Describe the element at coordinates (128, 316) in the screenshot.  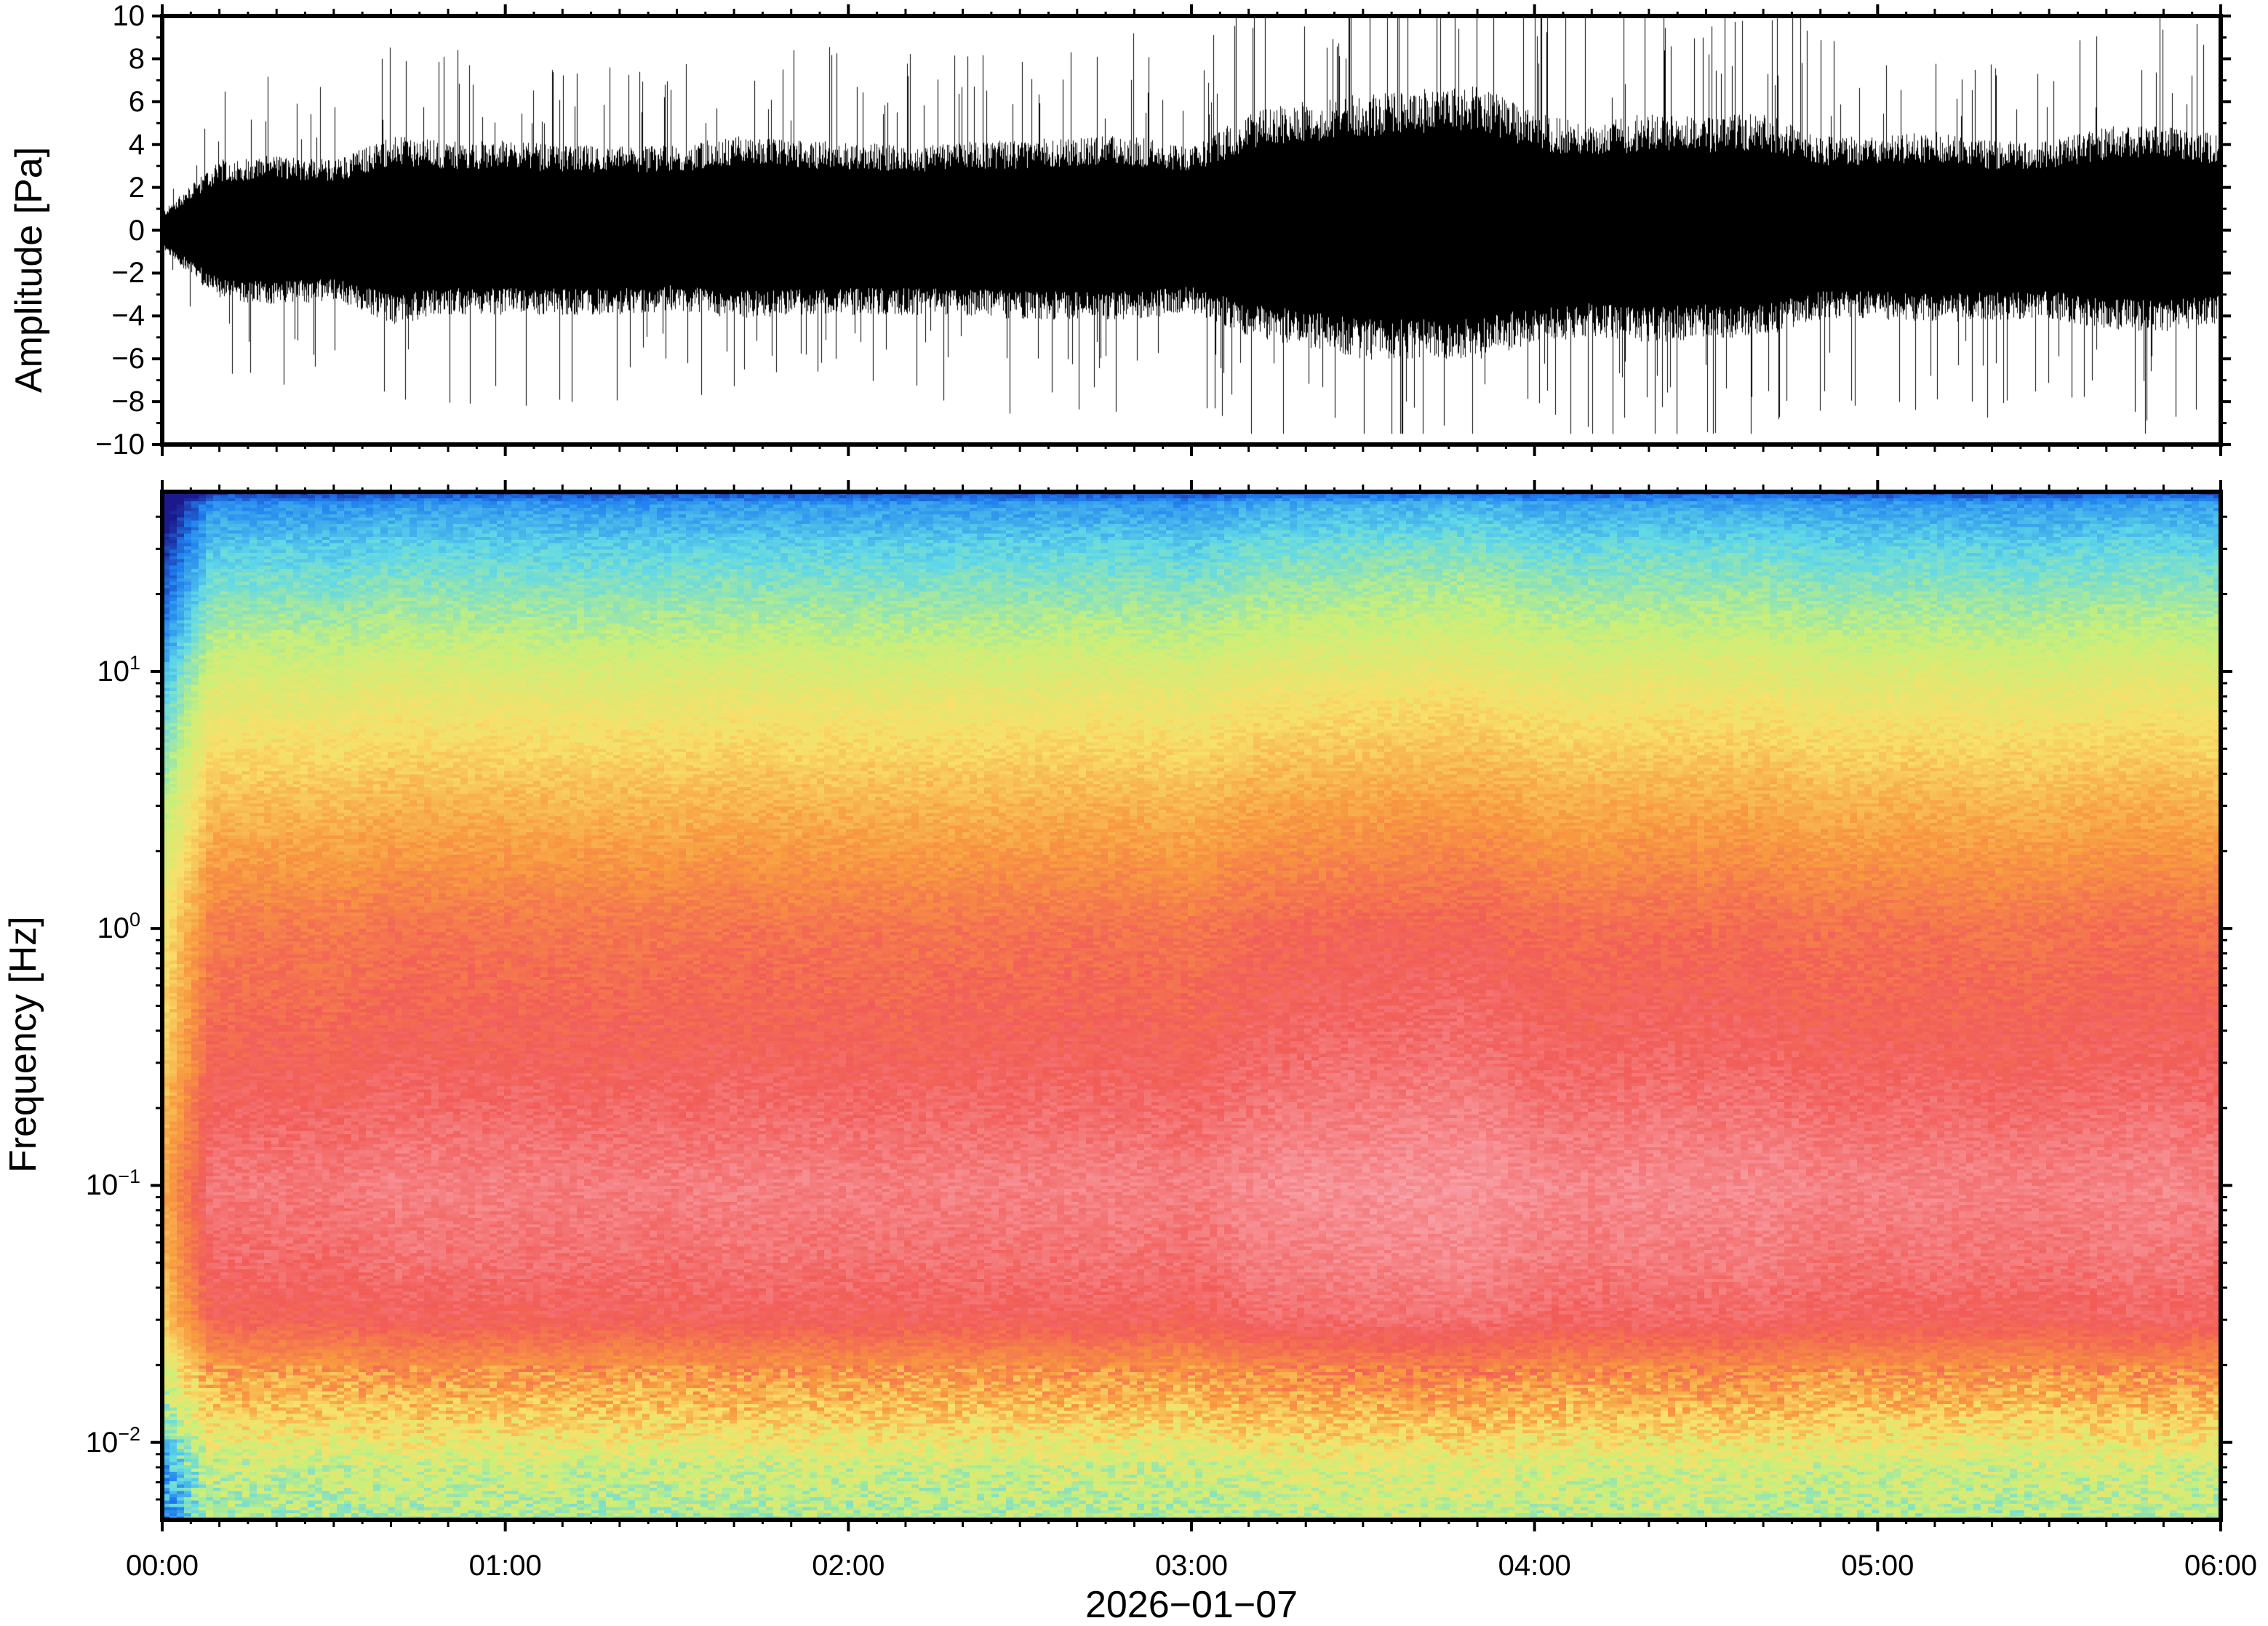
I see `waveform-y-tick-label: −4` at that location.